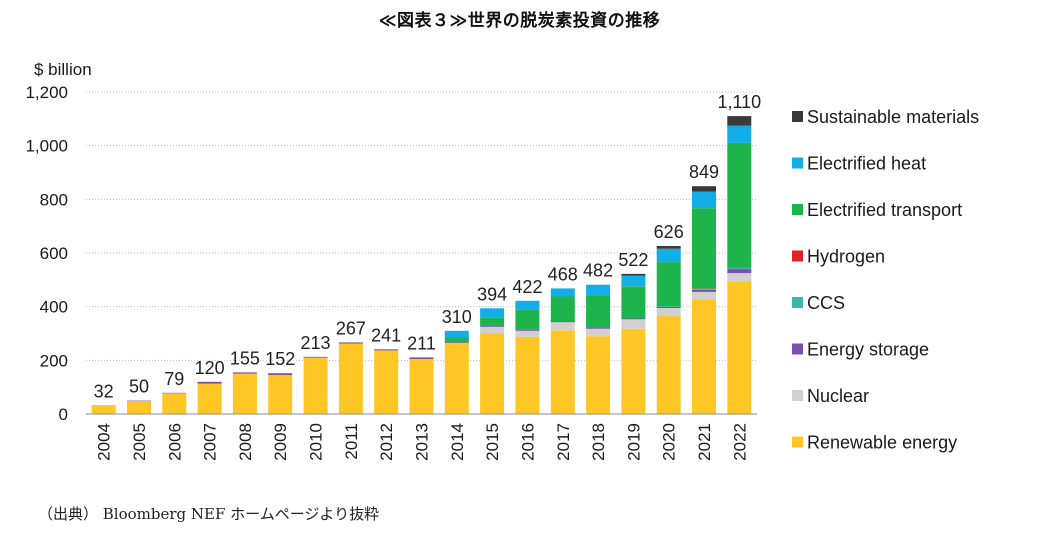 This screenshot has height=538, width=1039. Describe the element at coordinates (704, 442) in the screenshot. I see `x-tick-label: 2021` at that location.